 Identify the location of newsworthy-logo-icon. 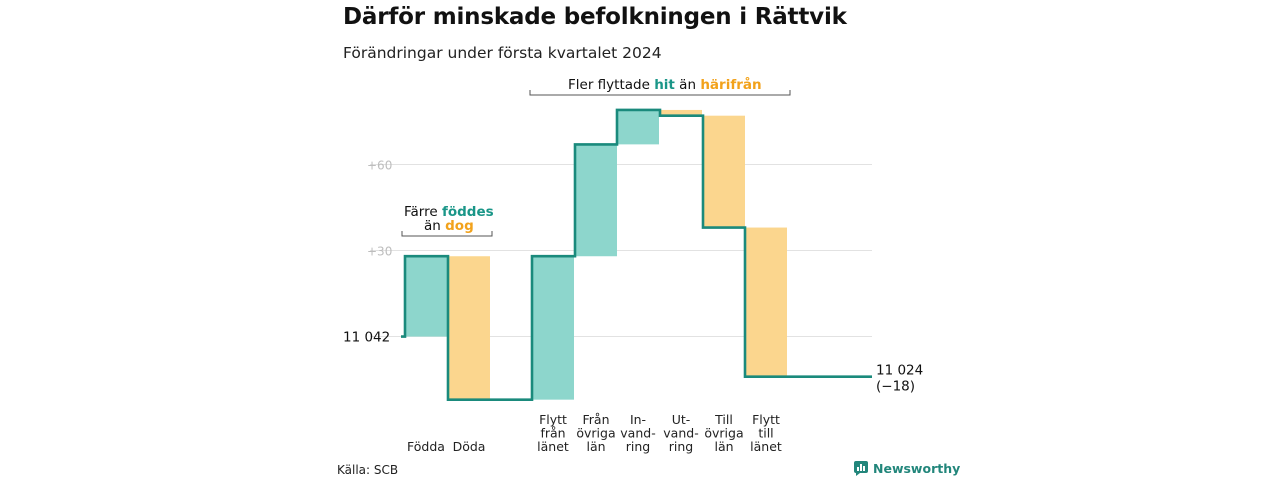
(861, 468).